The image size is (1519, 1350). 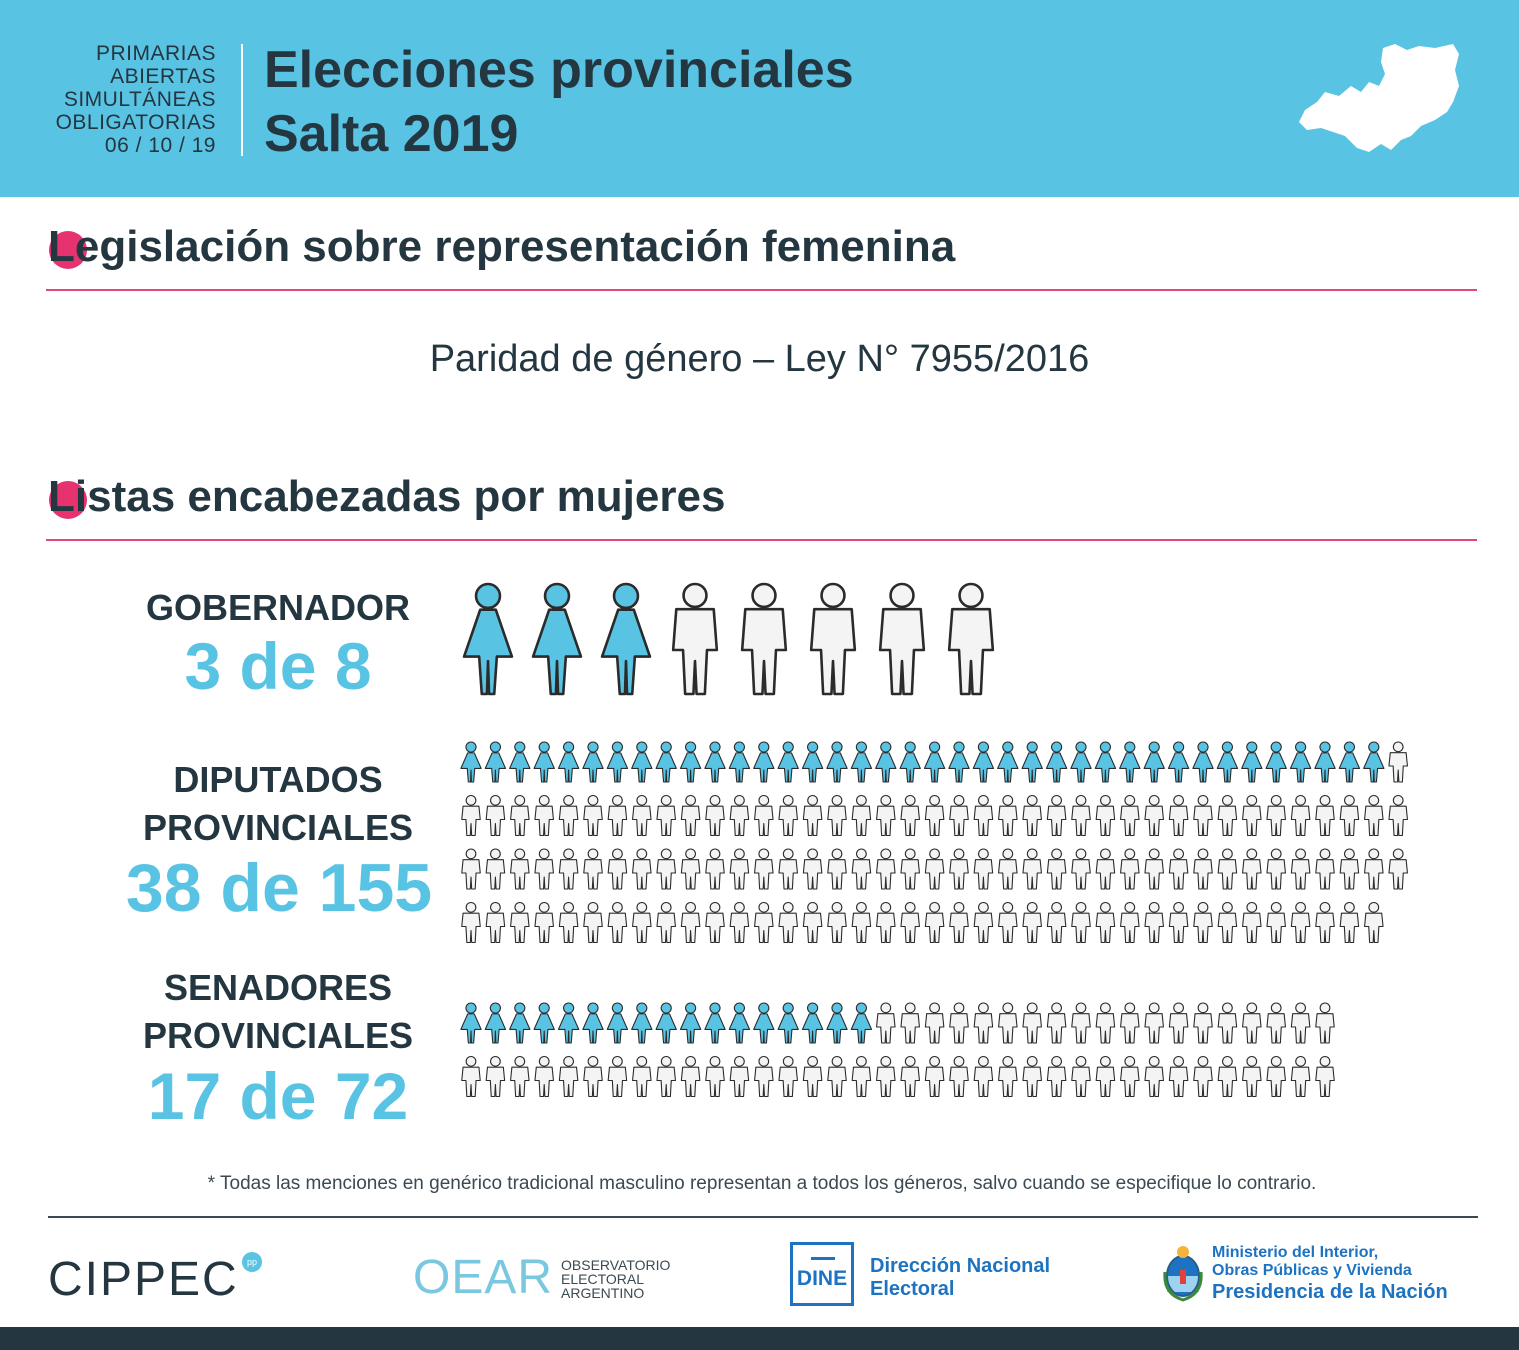 What do you see at coordinates (822, 1278) in the screenshot?
I see `dine-logo-text: DINE` at bounding box center [822, 1278].